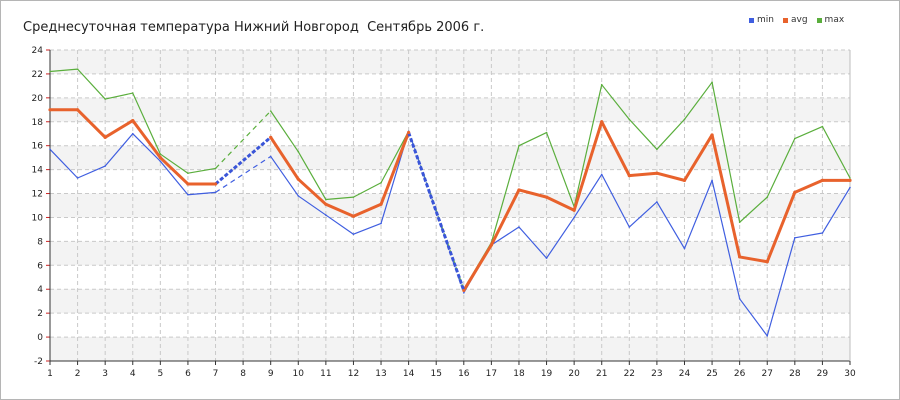  I want to click on y-tick-label: 6, so click(40, 266).